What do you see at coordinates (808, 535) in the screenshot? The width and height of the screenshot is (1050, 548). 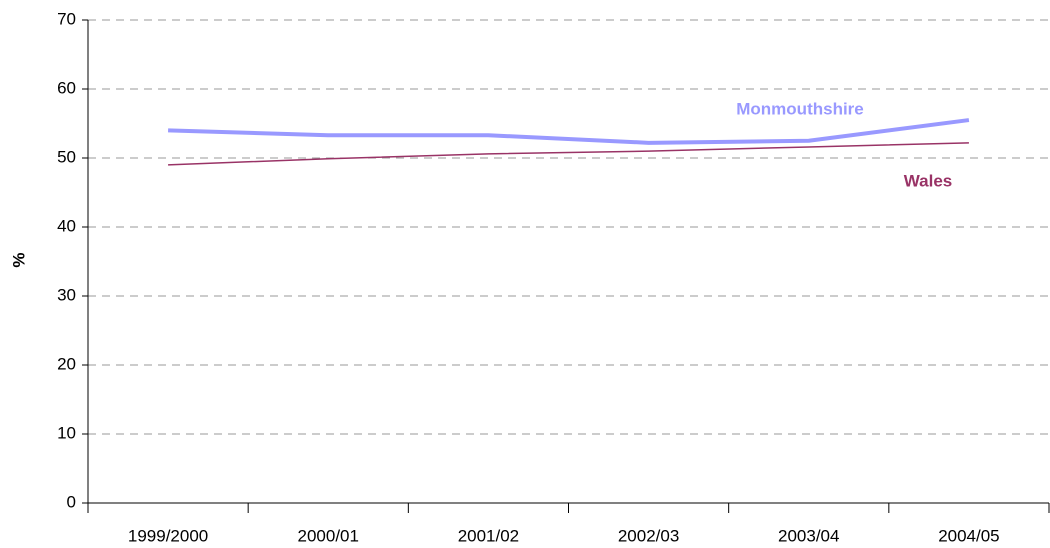 I see `x-tick-label: 2003/04` at bounding box center [808, 535].